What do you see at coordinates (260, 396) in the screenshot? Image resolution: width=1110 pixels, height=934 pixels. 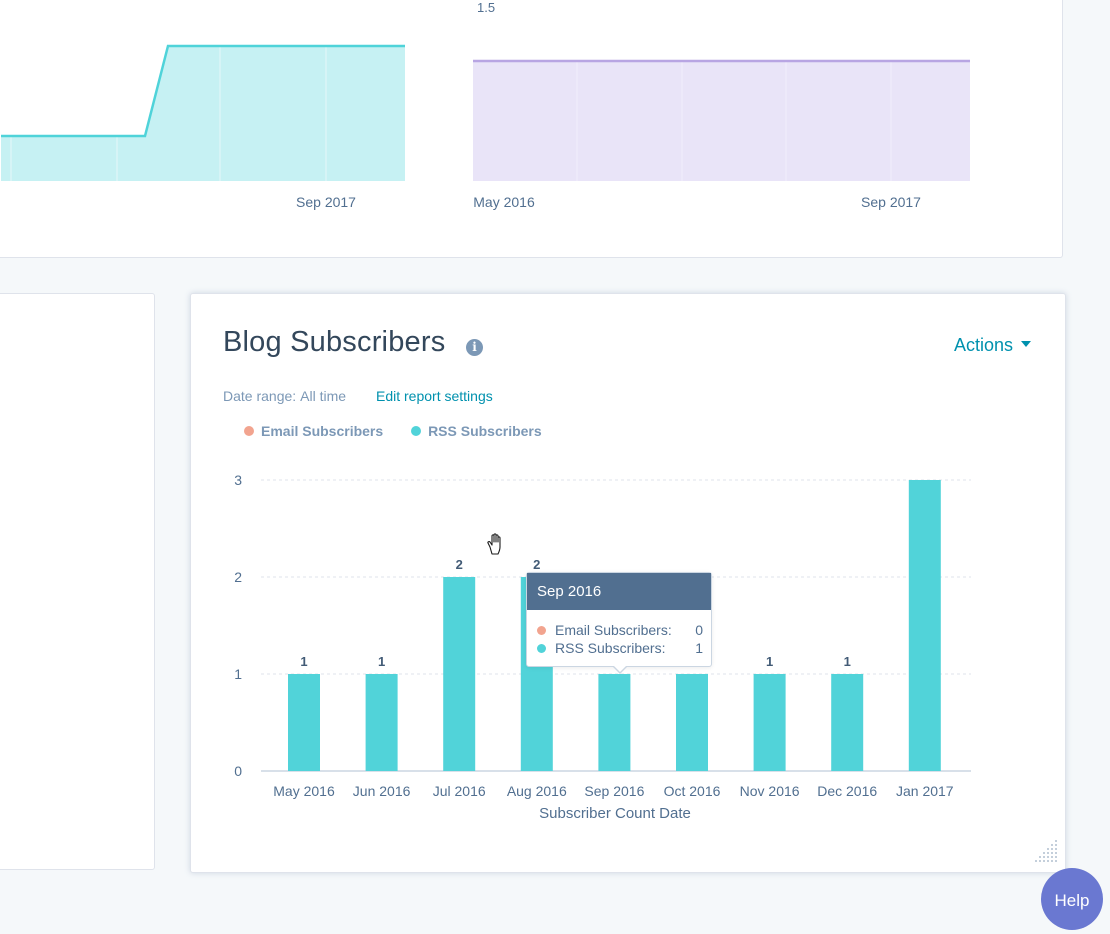 I see `date-range-label: Date range:` at bounding box center [260, 396].